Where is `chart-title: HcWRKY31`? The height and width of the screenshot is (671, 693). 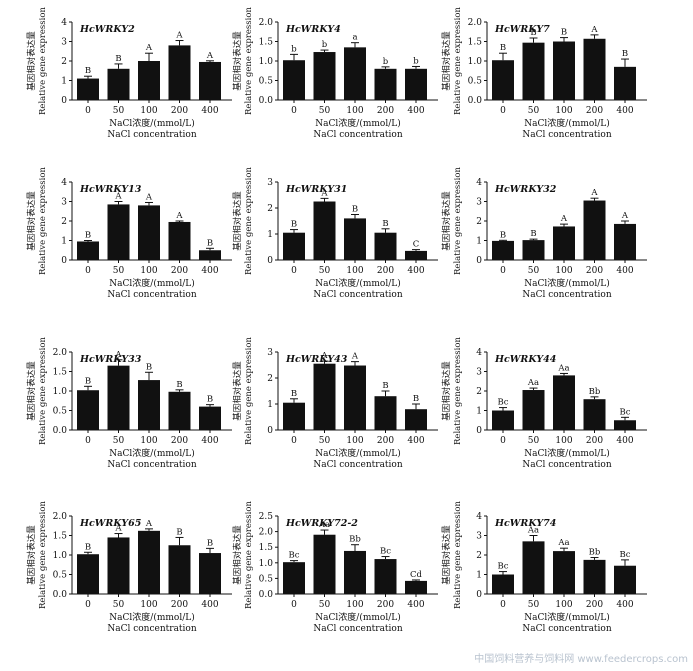 chart-title: HcWRKY31 is located at coordinates (316, 189).